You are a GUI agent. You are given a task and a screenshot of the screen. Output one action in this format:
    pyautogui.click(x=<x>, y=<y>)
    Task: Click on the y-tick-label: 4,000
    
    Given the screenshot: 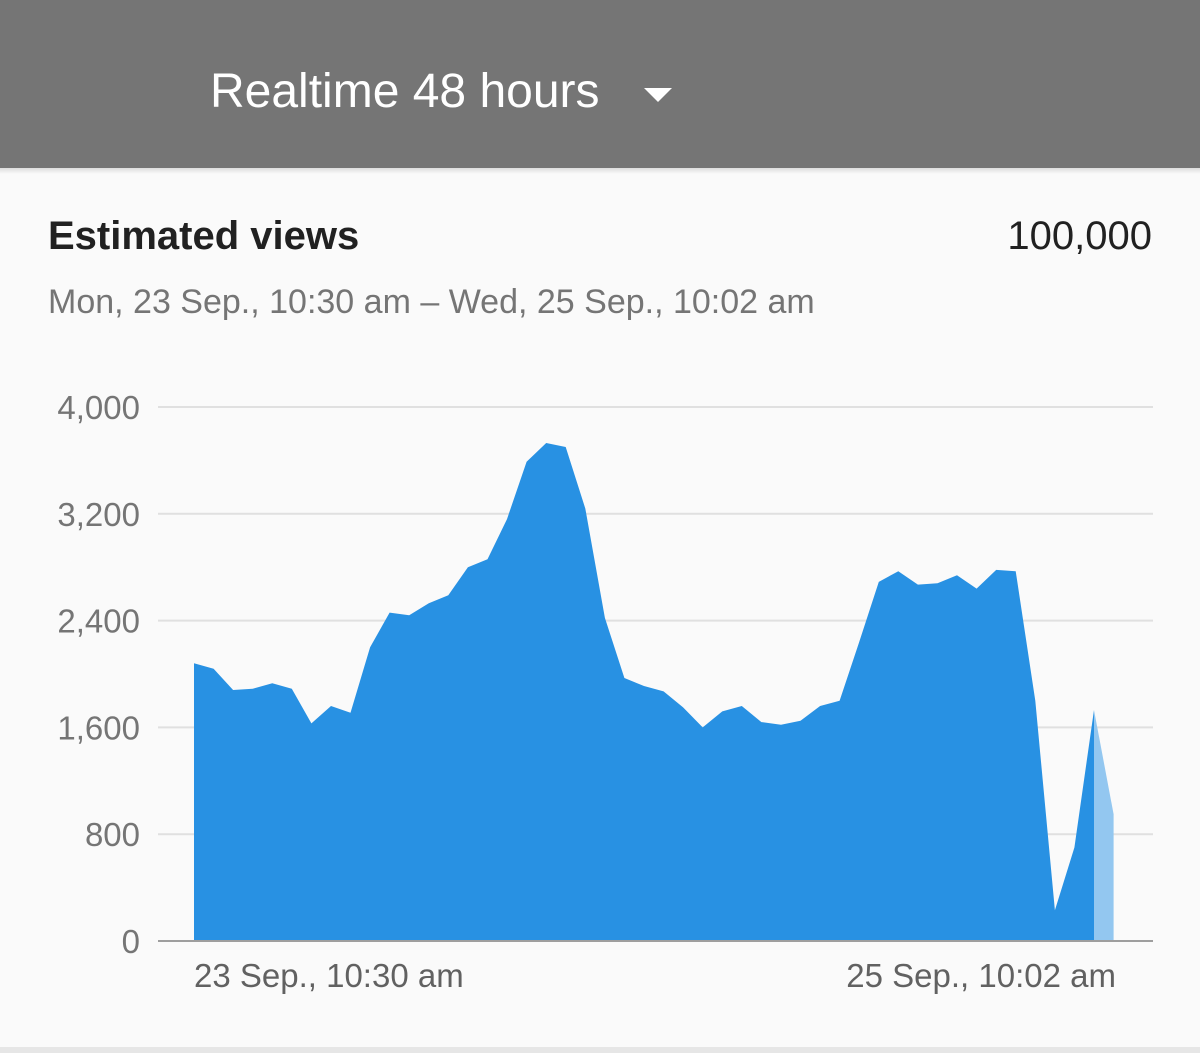 What is the action you would take?
    pyautogui.click(x=98, y=407)
    